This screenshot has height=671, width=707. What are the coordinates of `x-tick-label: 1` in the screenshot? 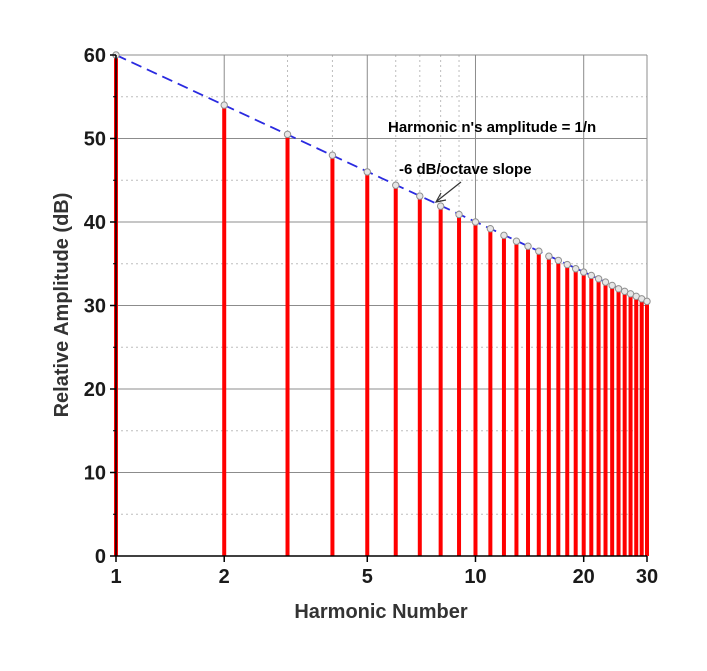 It's located at (115, 577).